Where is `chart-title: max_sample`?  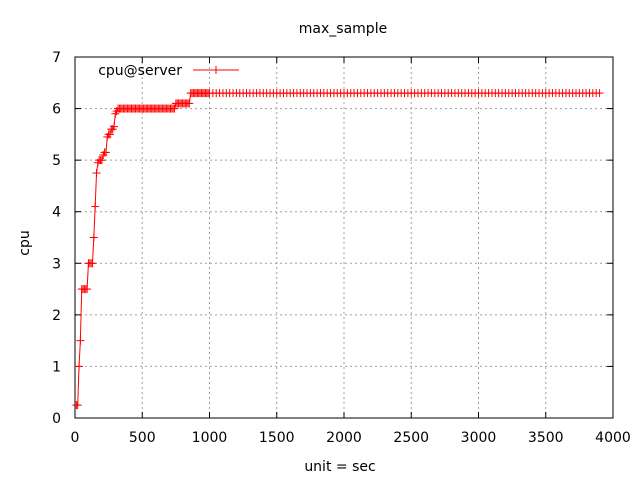 chart-title: max_sample is located at coordinates (343, 29).